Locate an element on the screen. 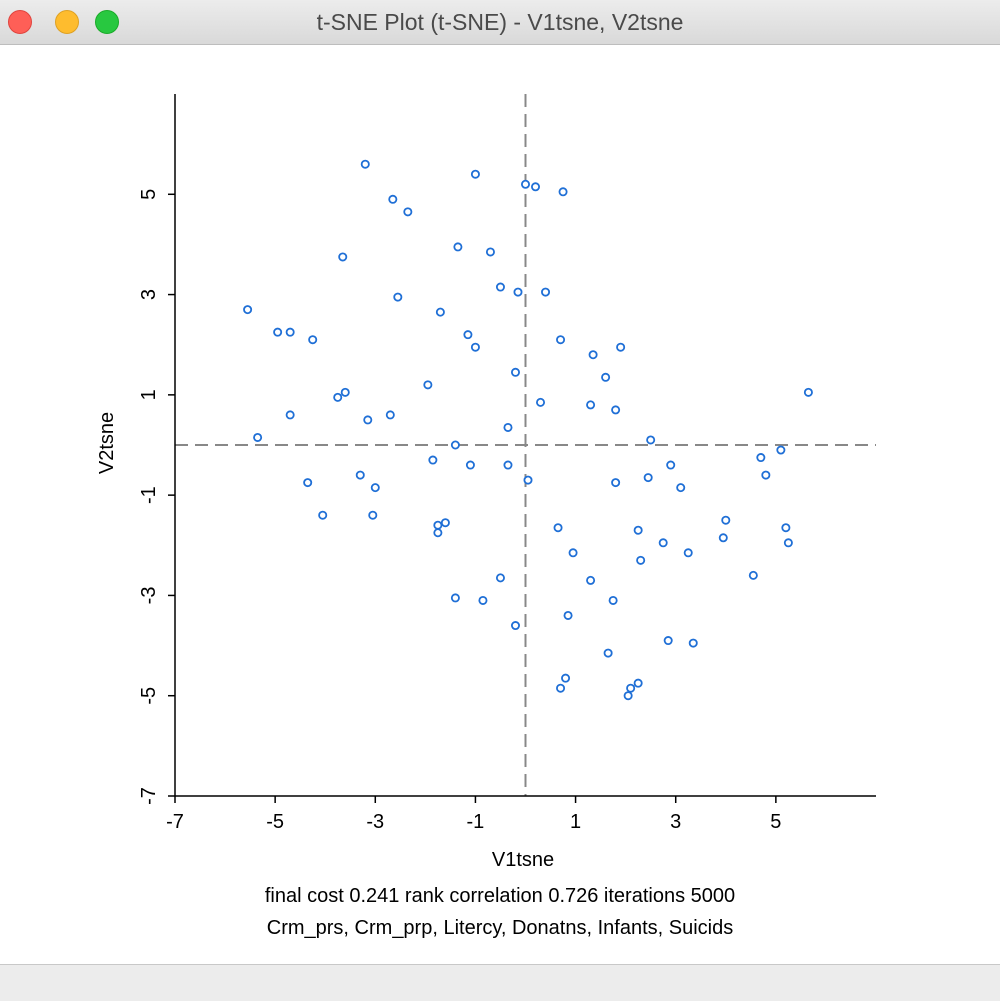 The image size is (1000, 1001). minimize-button is located at coordinates (67, 22).